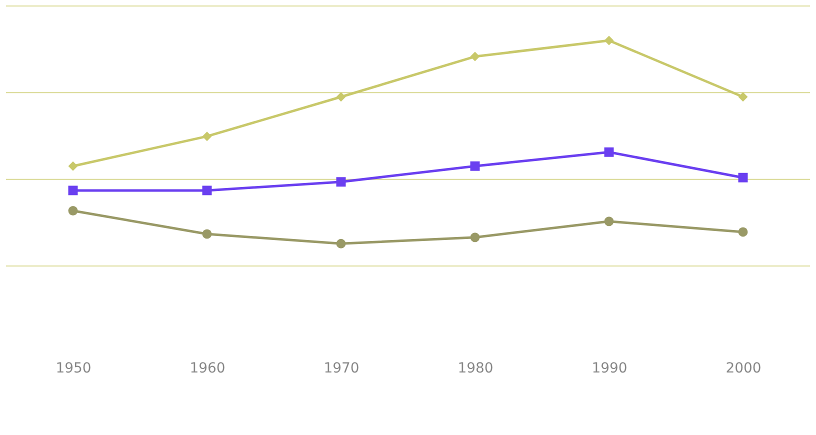 This screenshot has height=435, width=816. What do you see at coordinates (744, 368) in the screenshot?
I see `x-tick-label: 2000` at bounding box center [744, 368].